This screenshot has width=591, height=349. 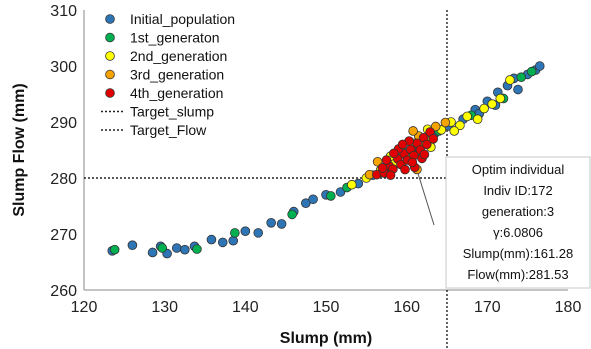 I want to click on callout-text-line: generation:3, so click(x=518, y=211).